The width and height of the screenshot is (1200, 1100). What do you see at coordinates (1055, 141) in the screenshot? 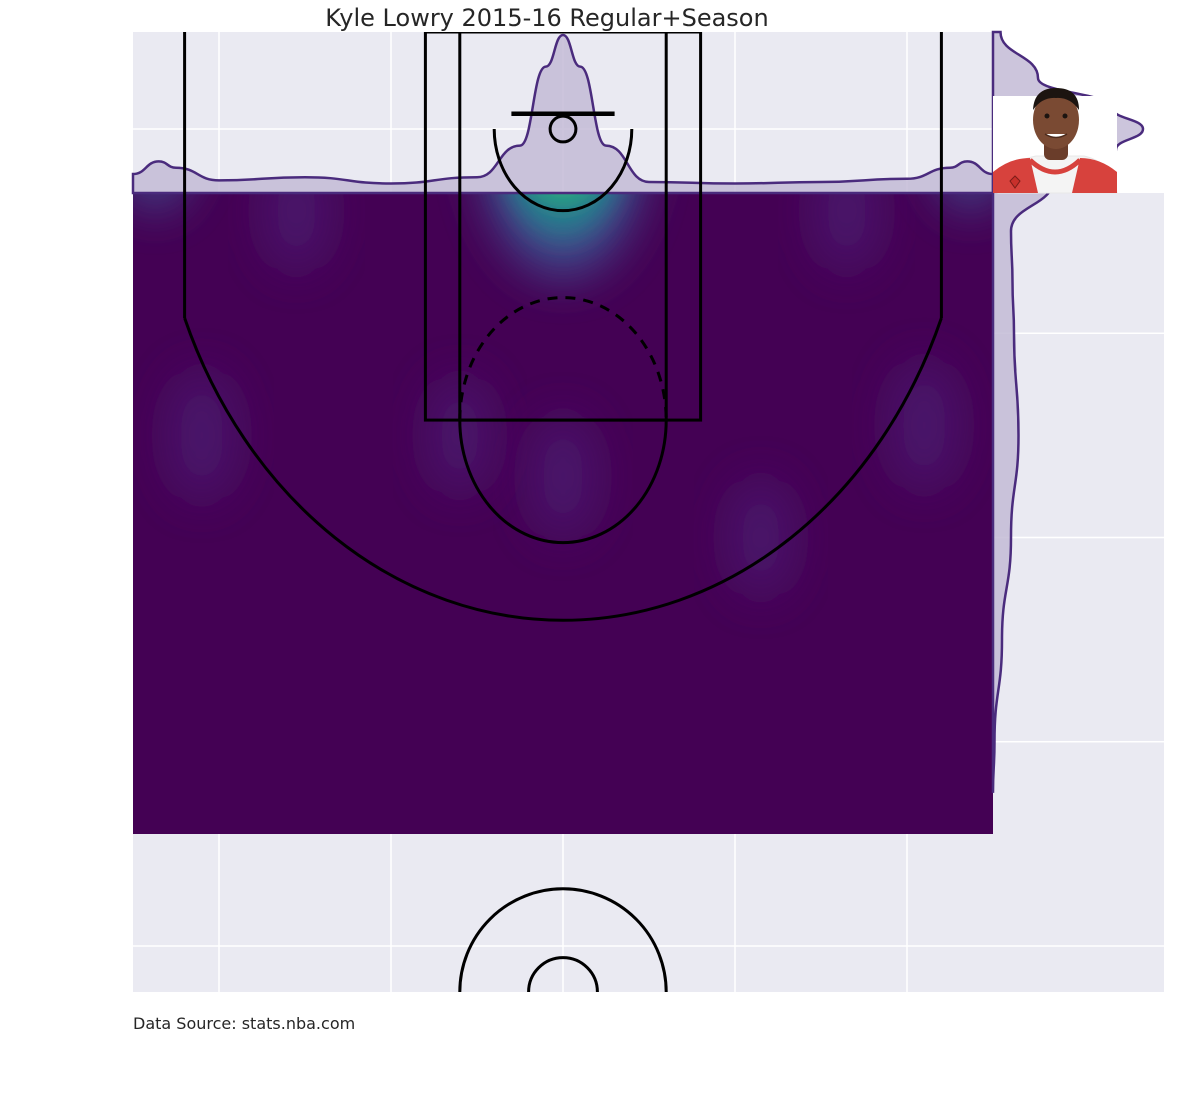
I see `player-headshot` at bounding box center [1055, 141].